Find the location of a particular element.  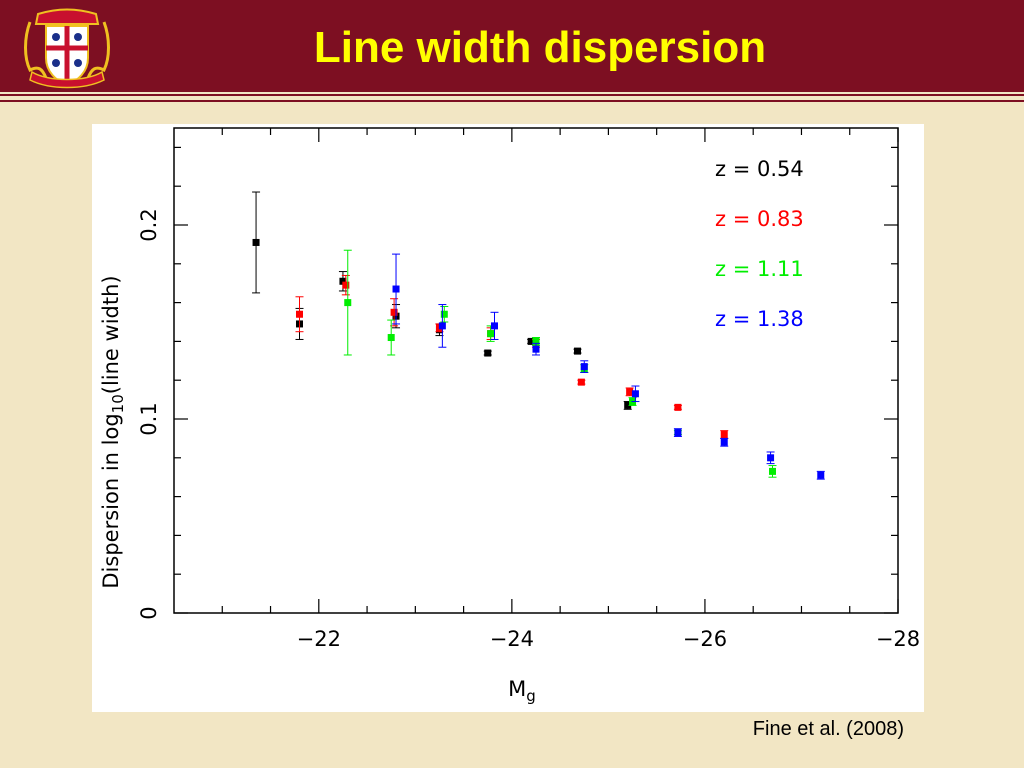

citation-text: Fine et al. (2008) is located at coordinates (828, 729).